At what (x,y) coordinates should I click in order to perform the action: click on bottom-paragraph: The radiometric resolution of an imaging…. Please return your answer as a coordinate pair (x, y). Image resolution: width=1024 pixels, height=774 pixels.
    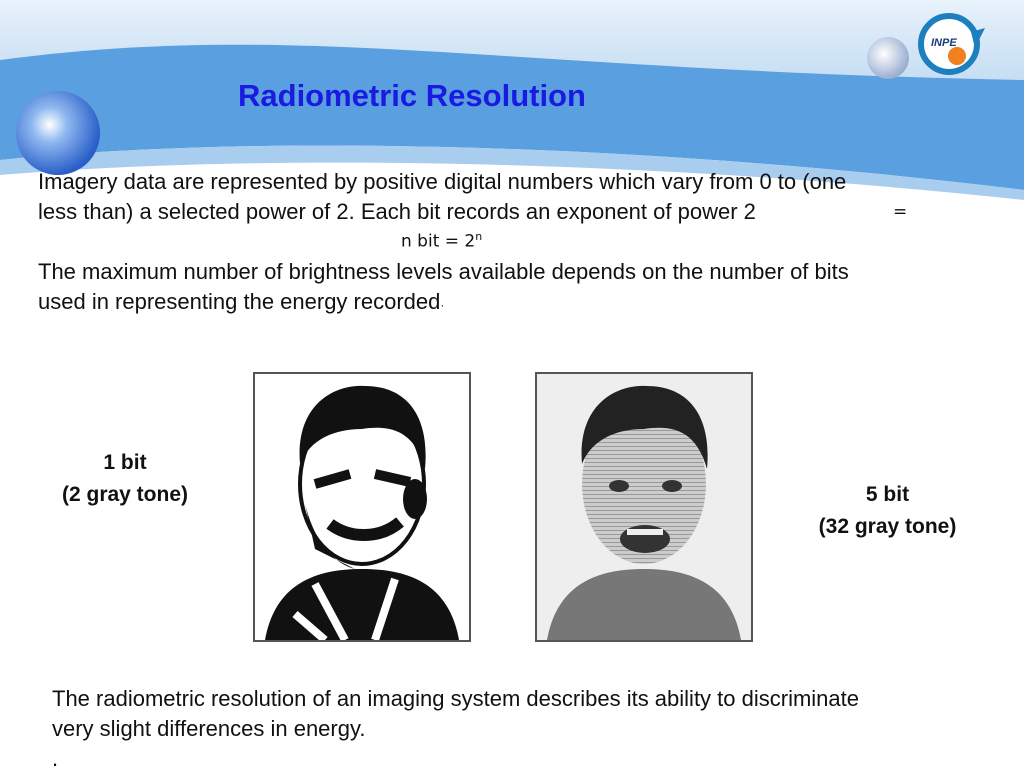
    Looking at the image, I should click on (527, 729).